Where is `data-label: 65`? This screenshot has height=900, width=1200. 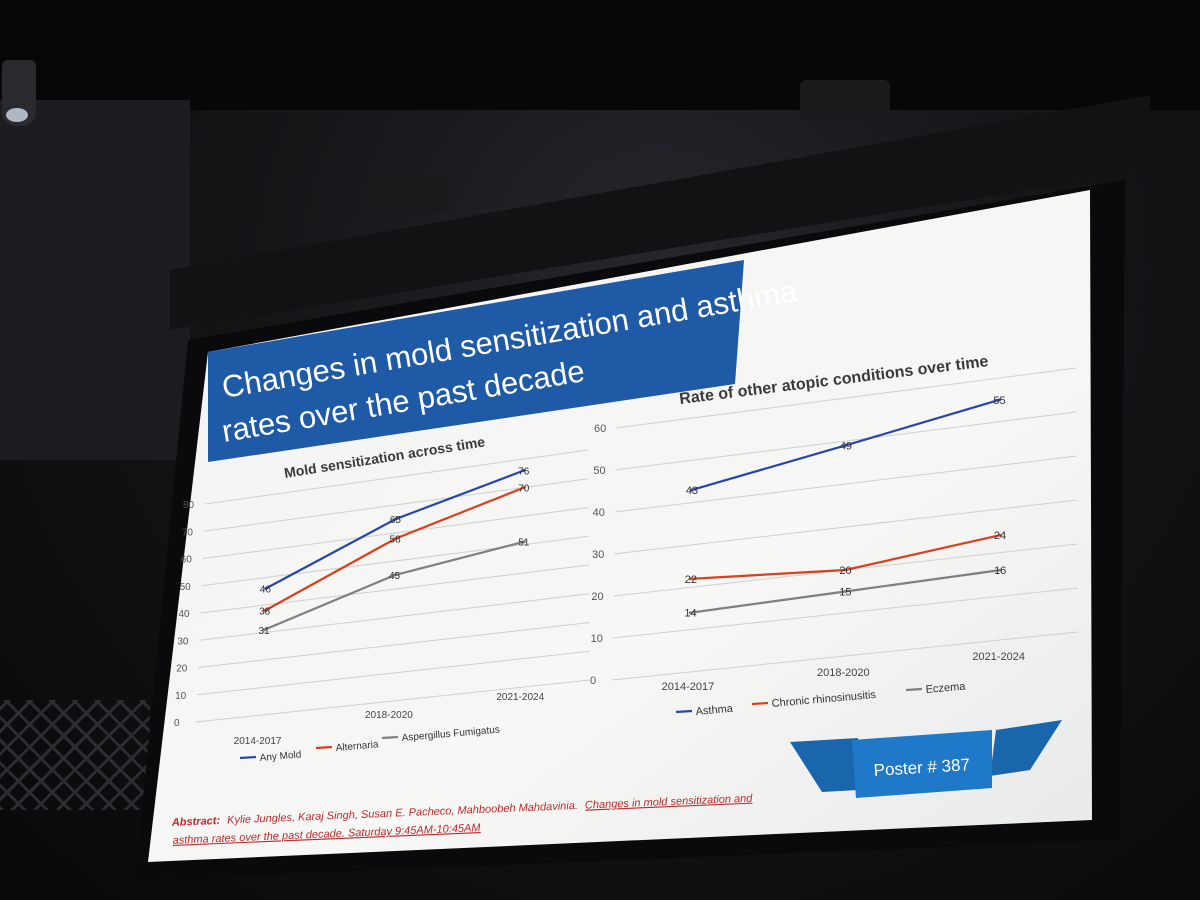 data-label: 65 is located at coordinates (396, 520).